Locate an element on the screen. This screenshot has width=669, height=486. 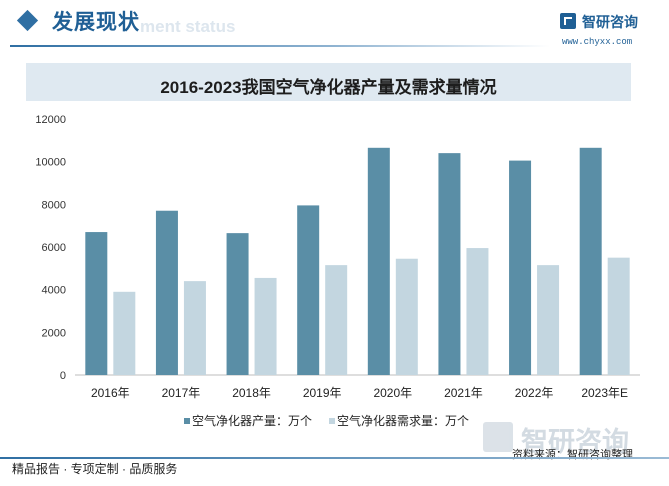
watermark-logo: 智研咨询 is located at coordinates (568, 438).